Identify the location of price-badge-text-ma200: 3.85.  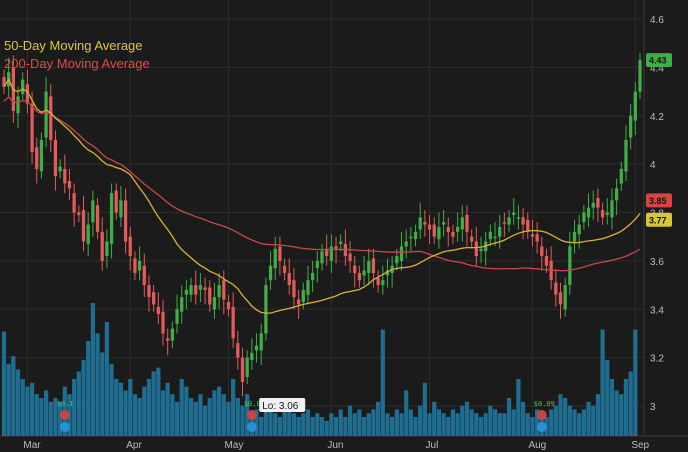
(658, 201).